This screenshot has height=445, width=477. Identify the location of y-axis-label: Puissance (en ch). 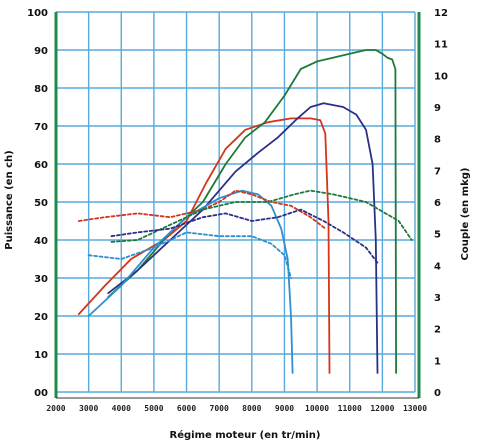
(9, 199).